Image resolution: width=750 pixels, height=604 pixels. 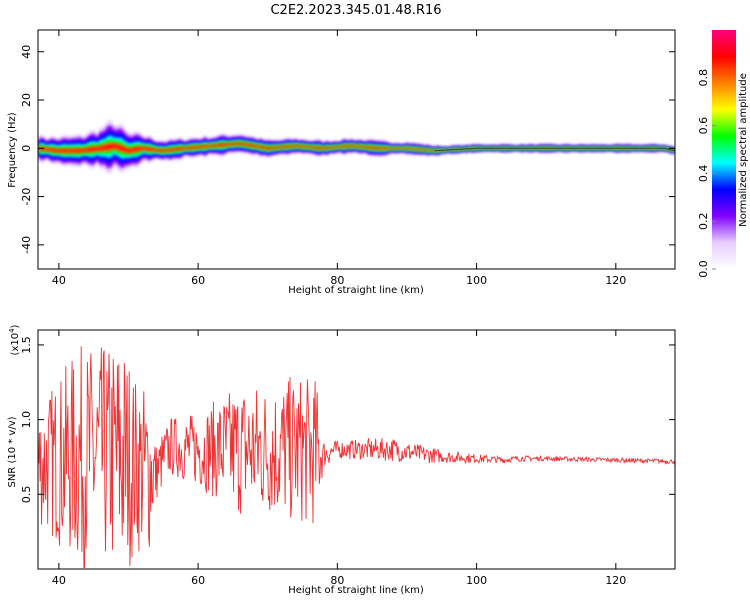 I want to click on colorbar-tick-label: 0.6, so click(x=703, y=126).